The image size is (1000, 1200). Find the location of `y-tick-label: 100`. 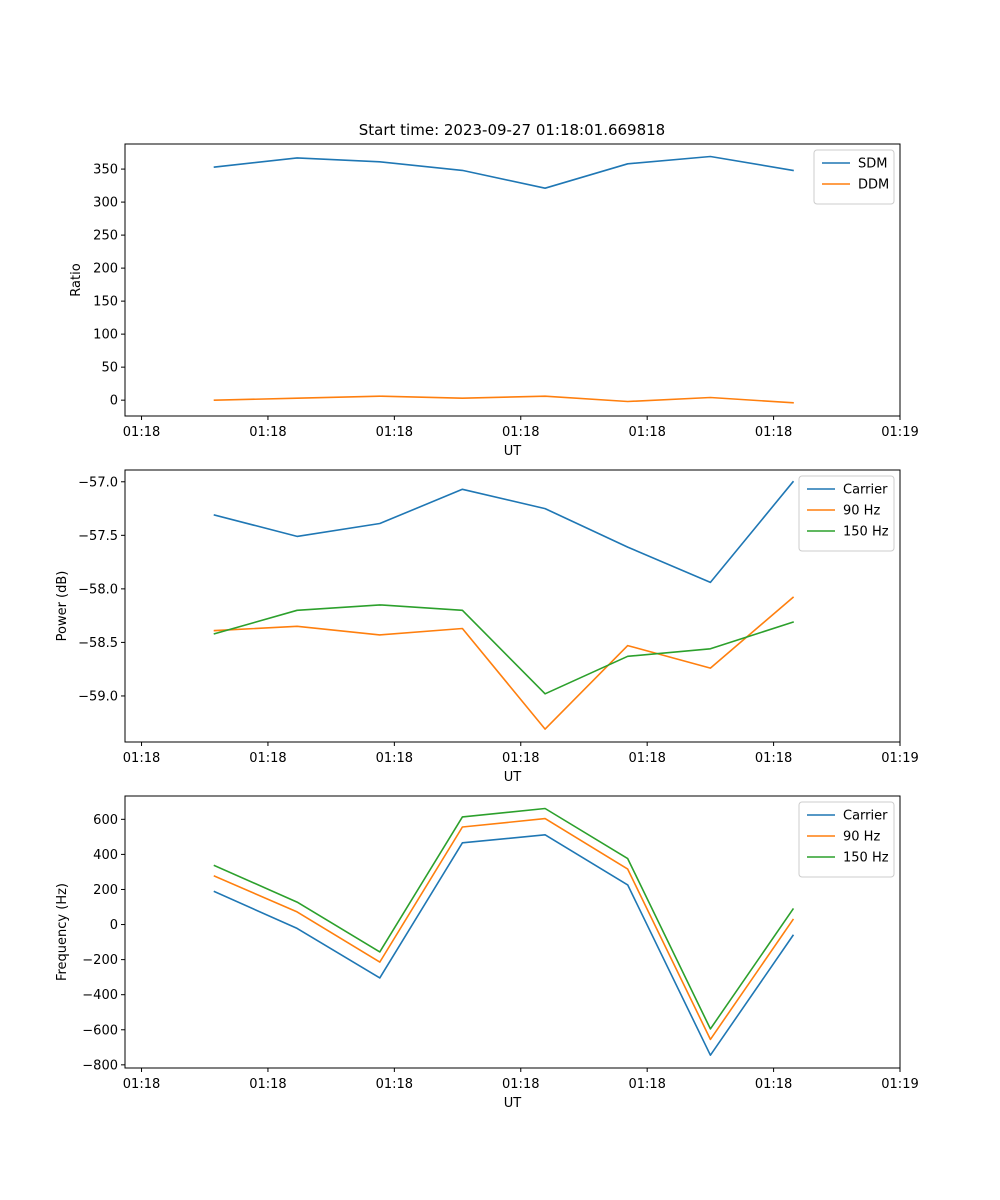

y-tick-label: 100 is located at coordinates (105, 335).